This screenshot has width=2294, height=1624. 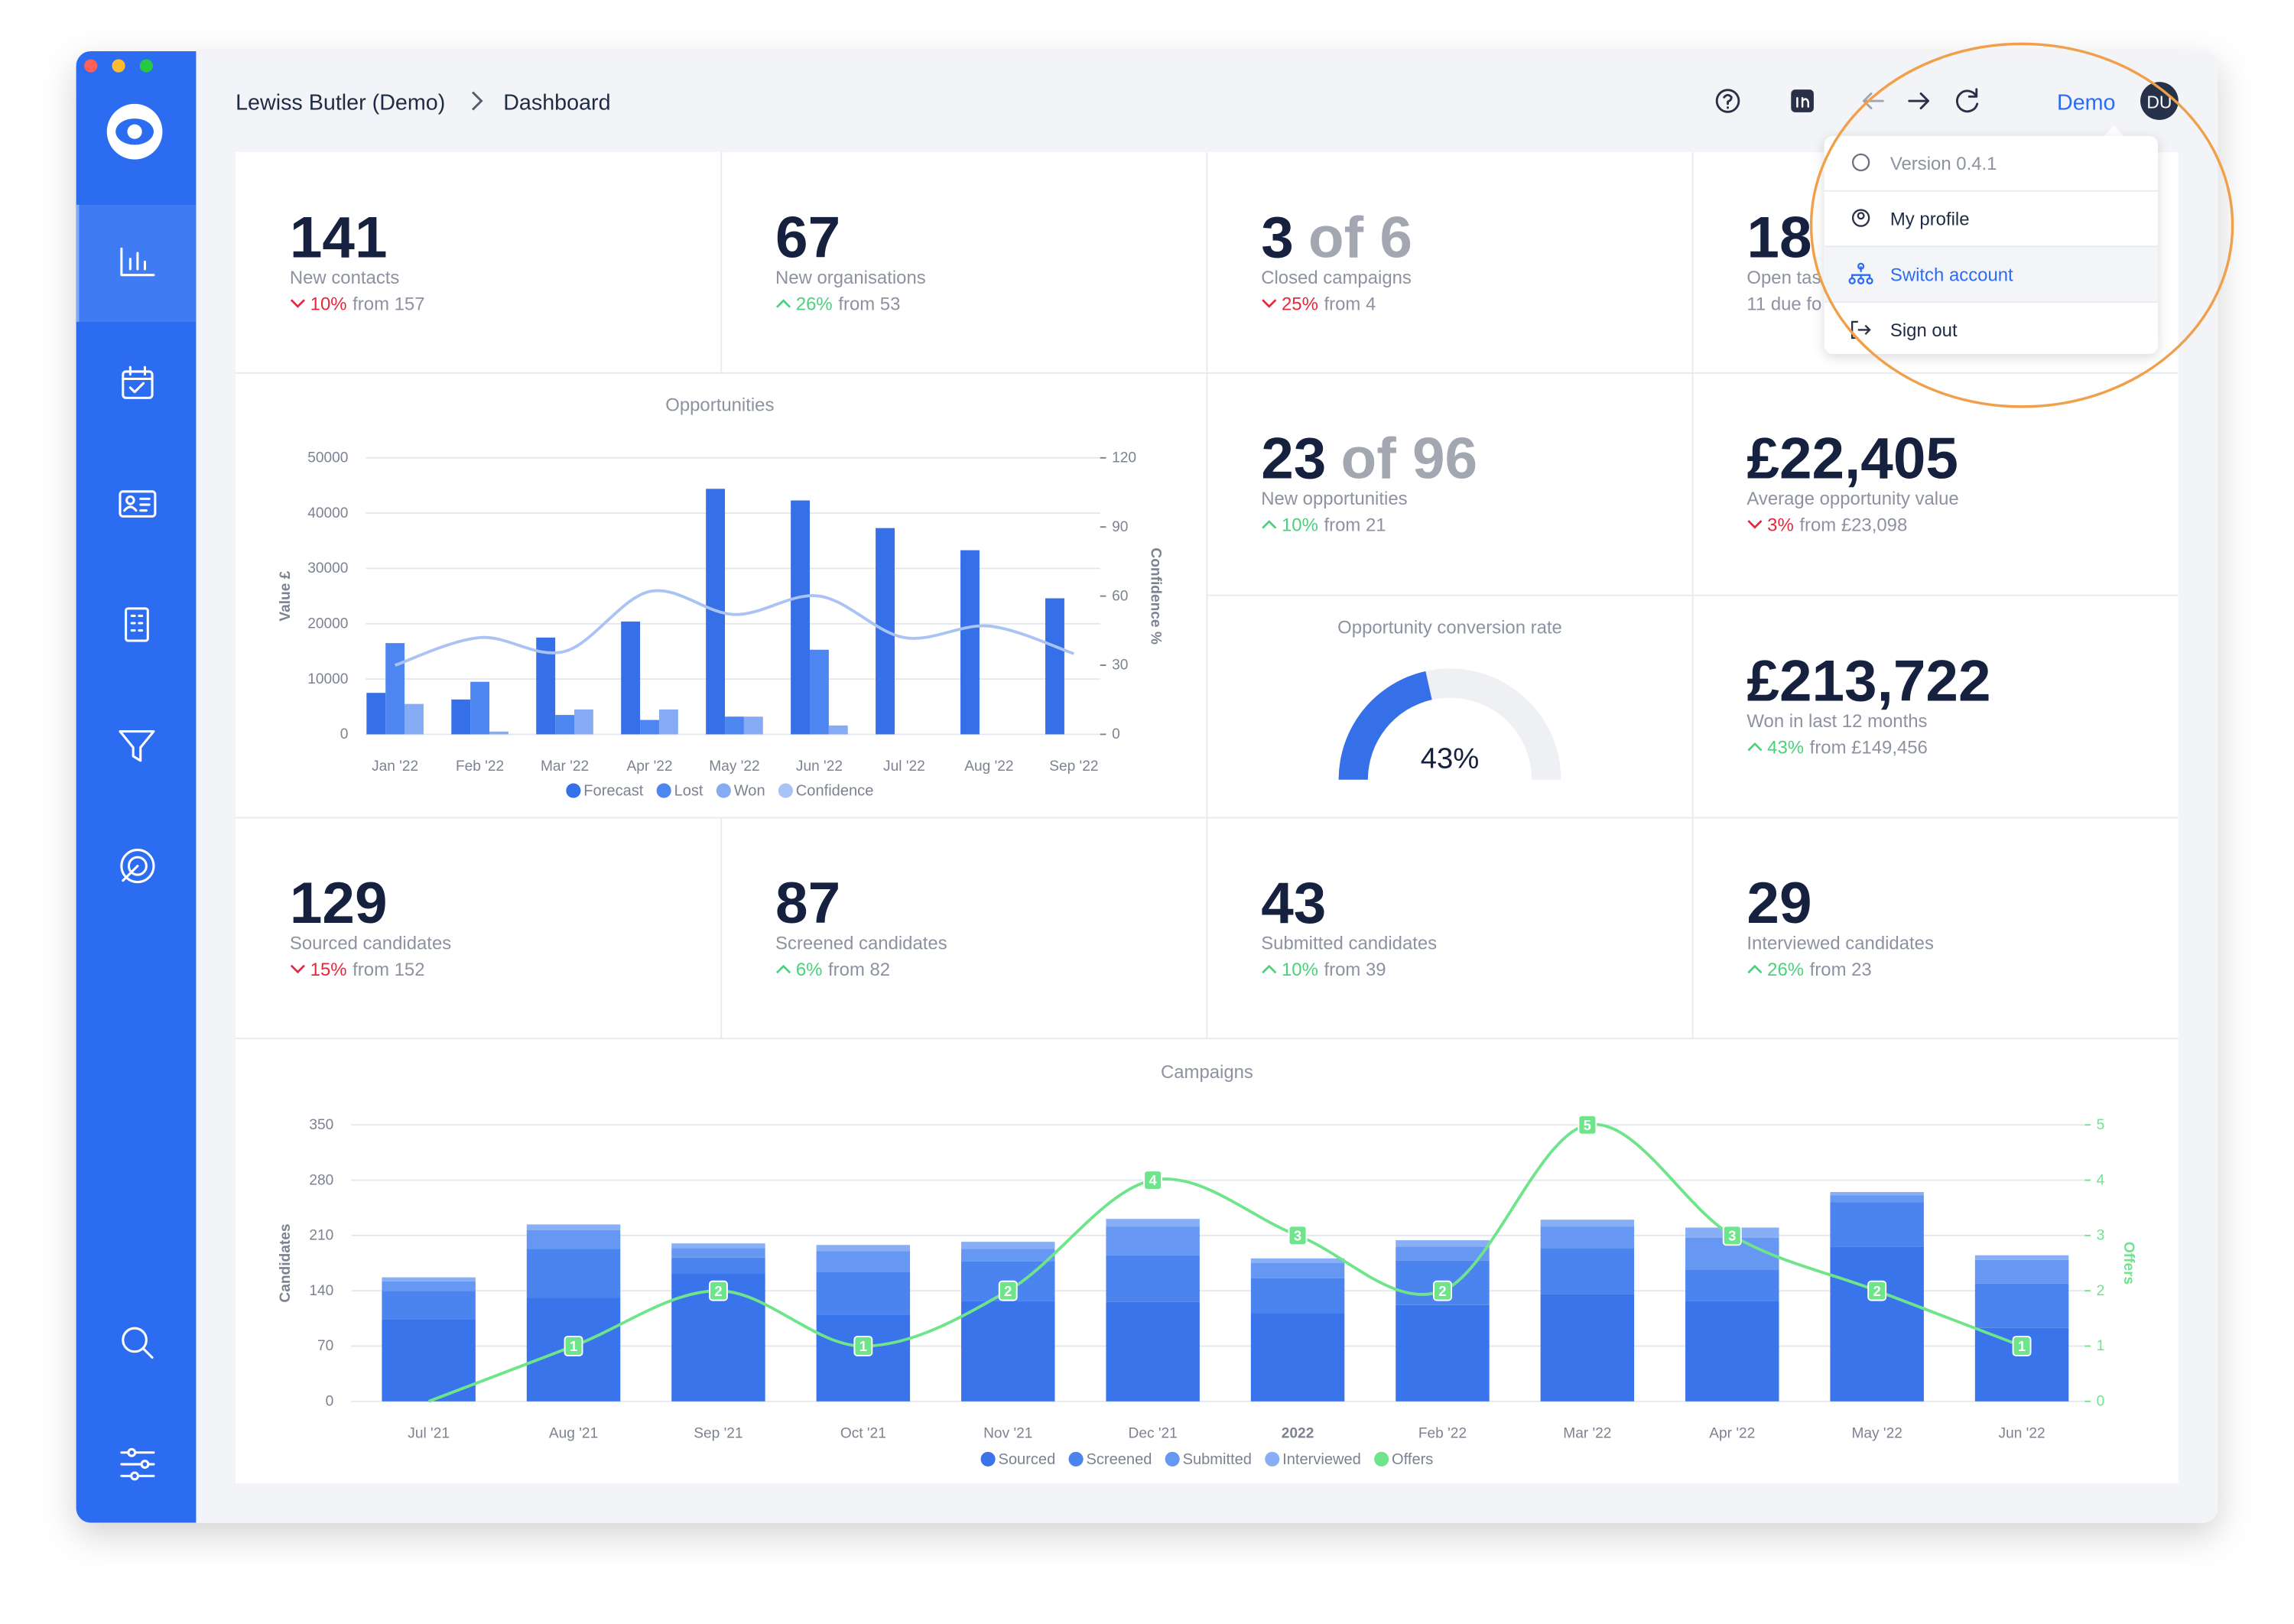 What do you see at coordinates (1124, 458) in the screenshot?
I see `y2-tick-label: 120` at bounding box center [1124, 458].